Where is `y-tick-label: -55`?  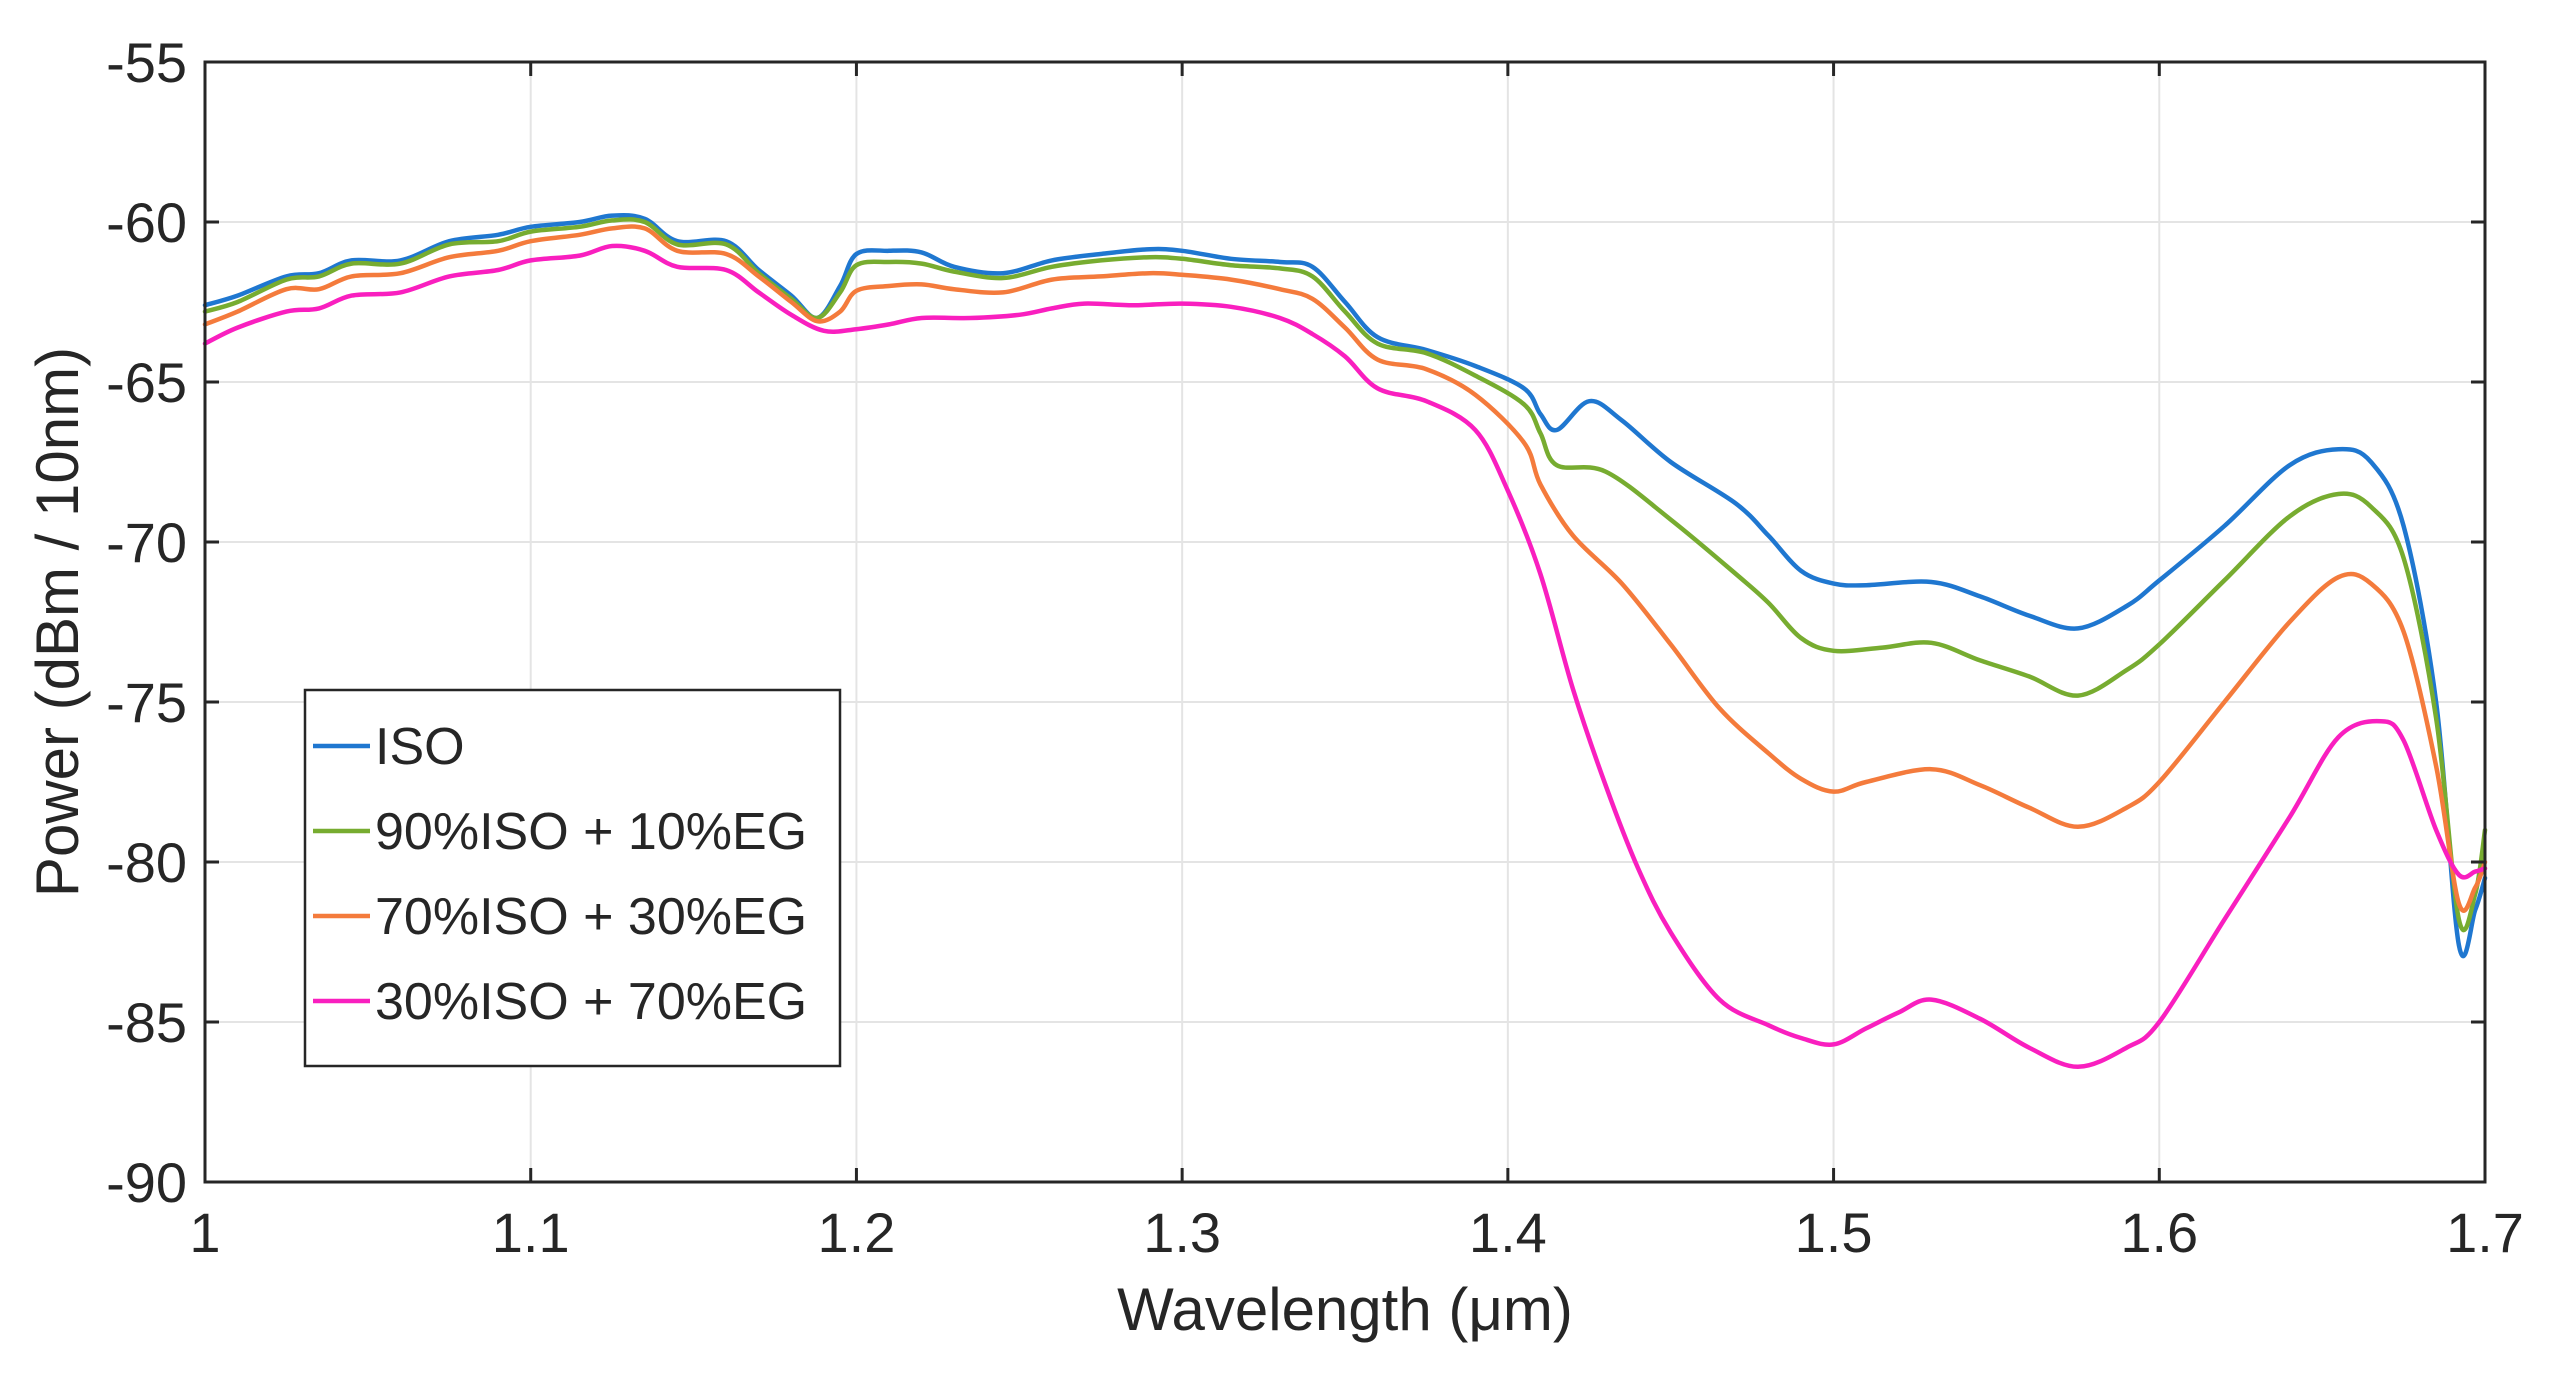 y-tick-label: -55 is located at coordinates (146, 62).